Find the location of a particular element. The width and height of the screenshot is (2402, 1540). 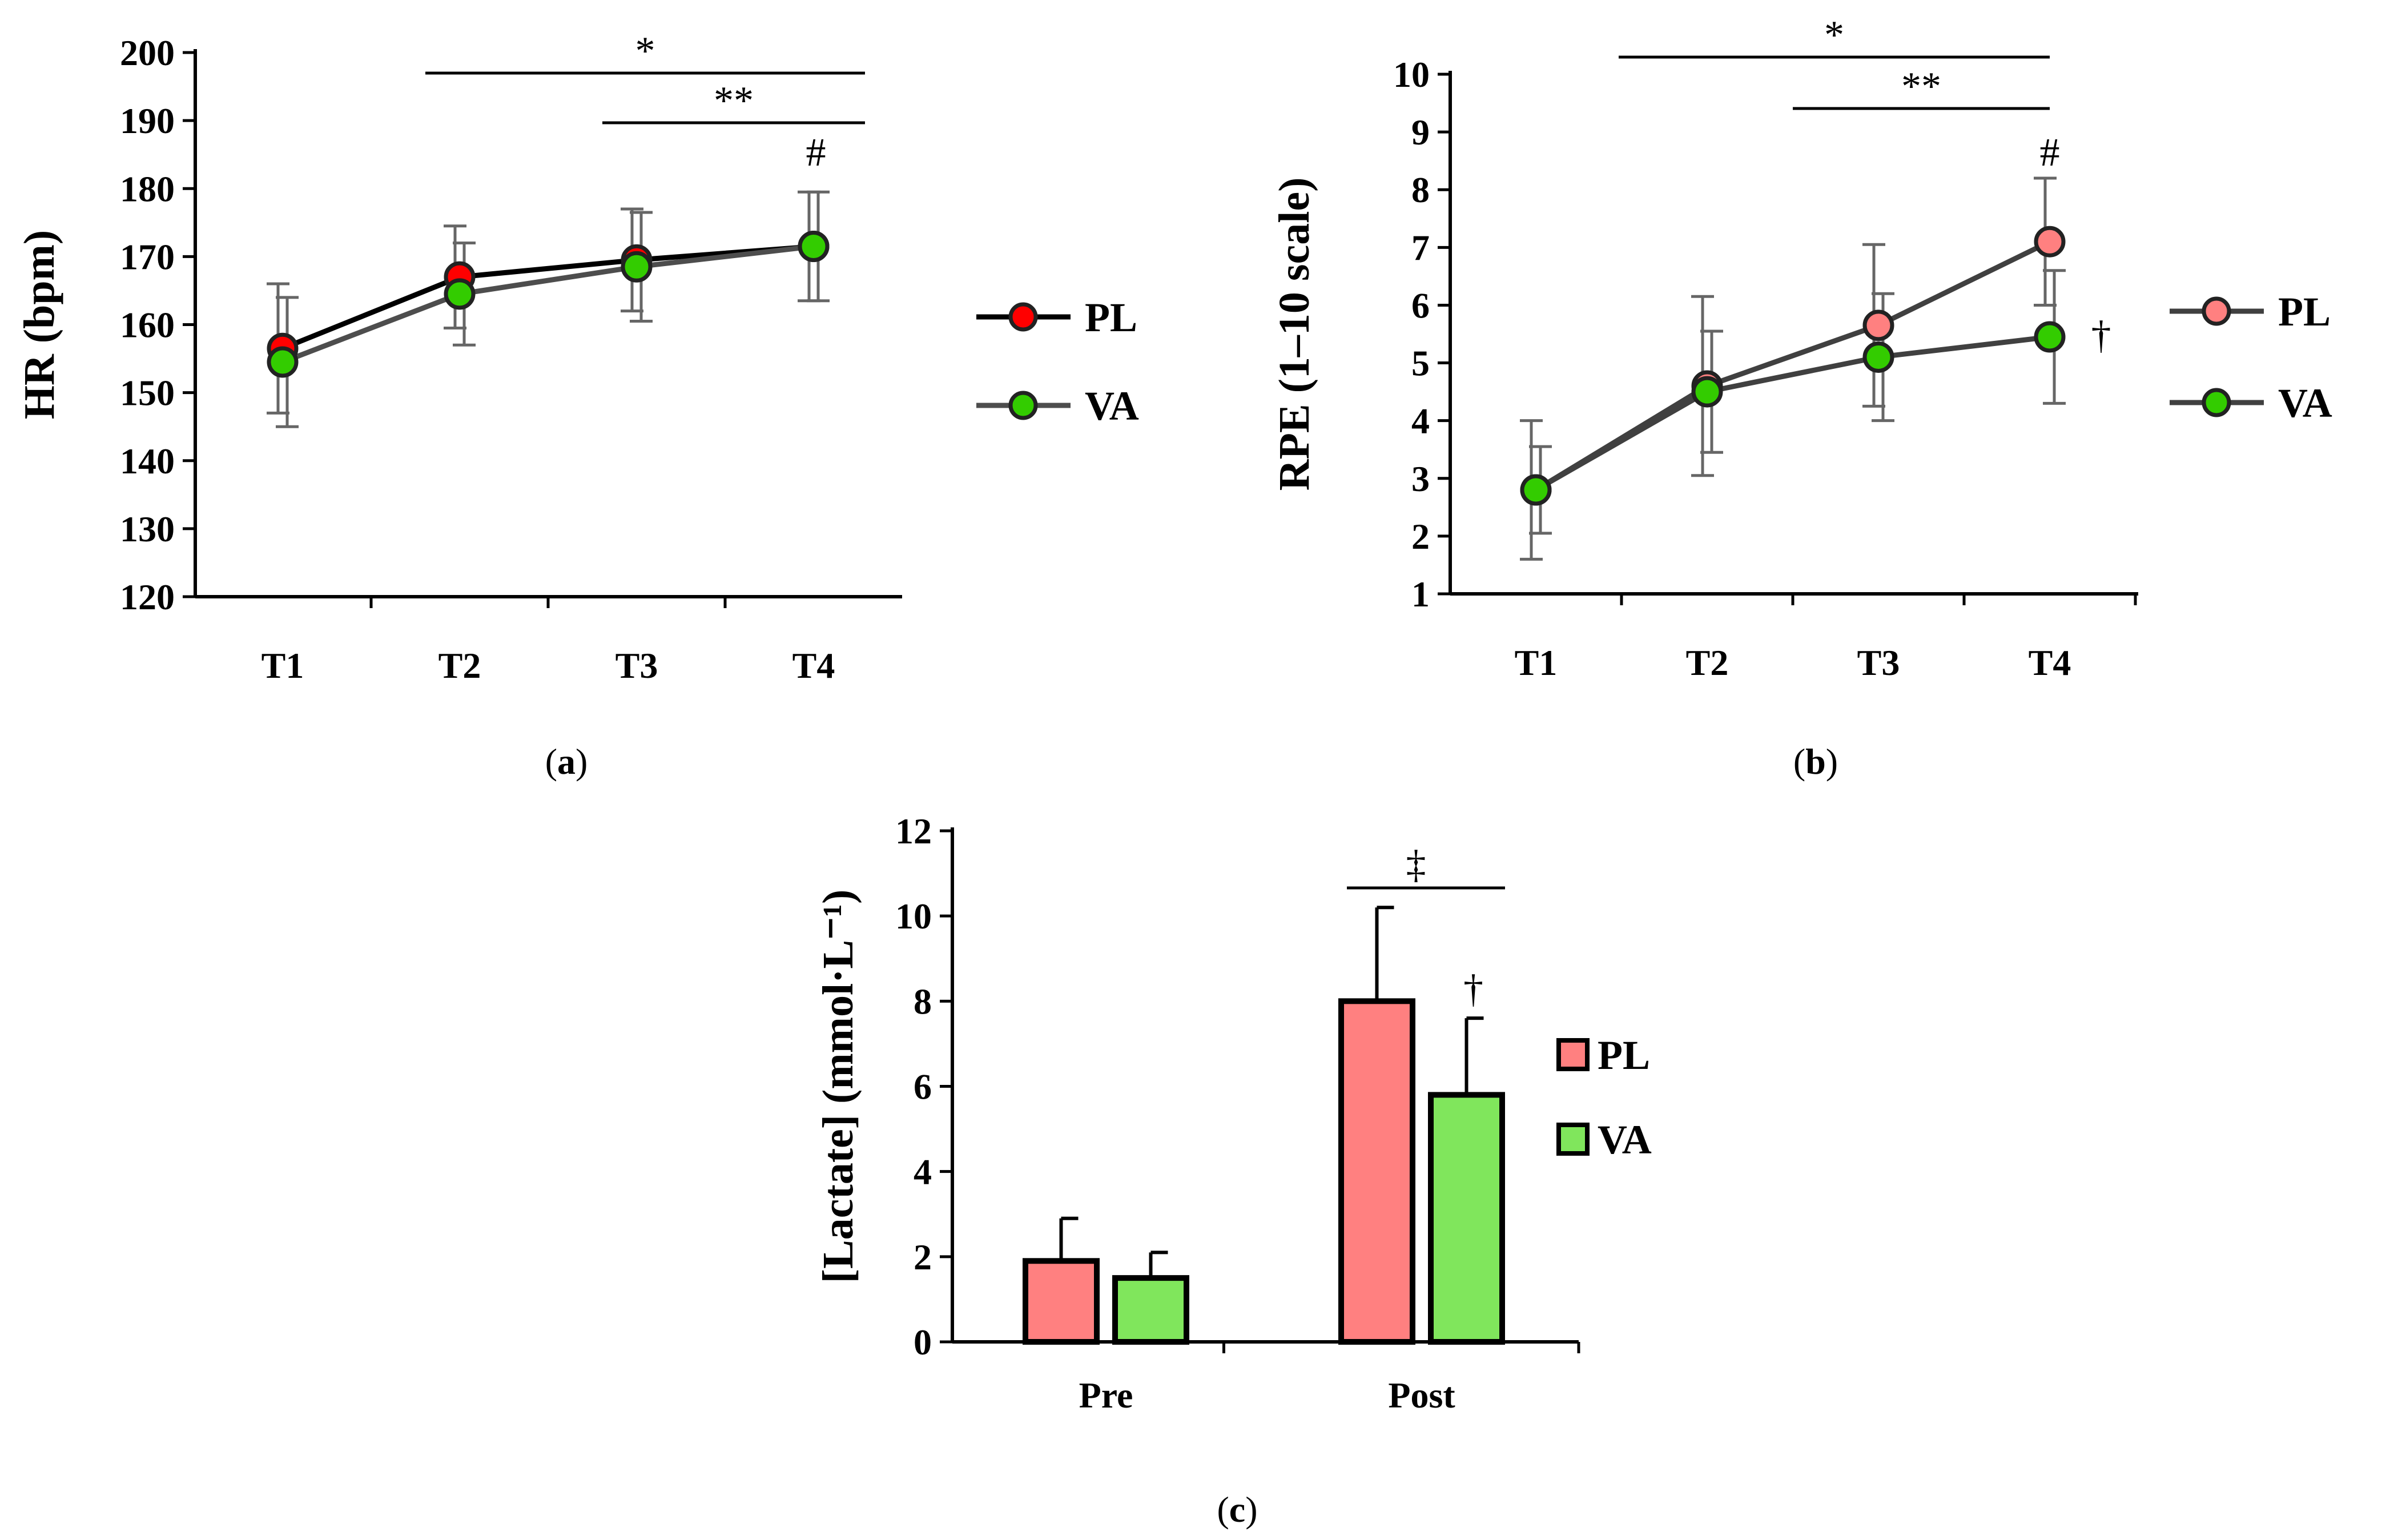

panel-caption: (c) is located at coordinates (1237, 1509).